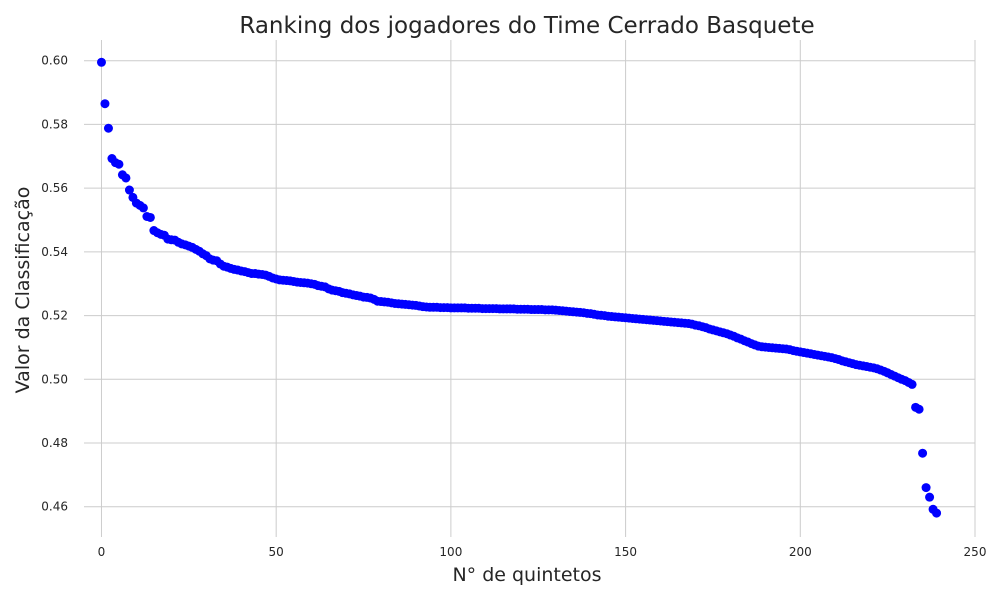 Image resolution: width=1000 pixels, height=600 pixels. I want to click on y-axis-label: Valor da Classificação, so click(23, 290).